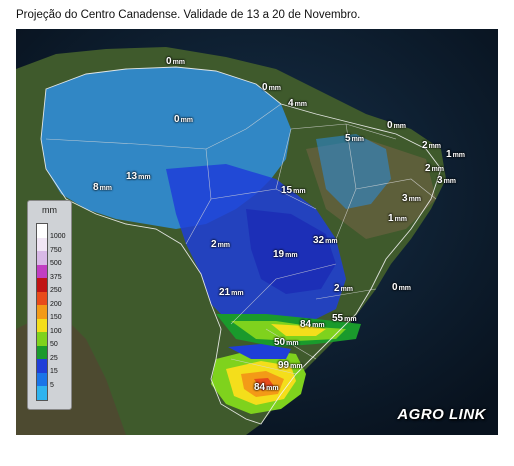 The image size is (514, 466). Describe the element at coordinates (325, 240) in the screenshot. I see `map-label: 32mm` at that location.